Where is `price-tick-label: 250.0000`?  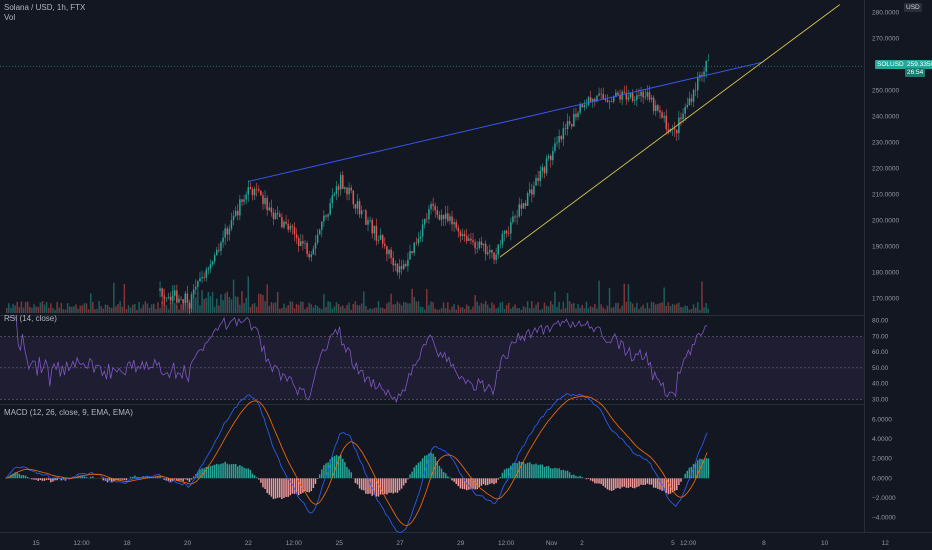
price-tick-label: 250.0000 is located at coordinates (885, 90).